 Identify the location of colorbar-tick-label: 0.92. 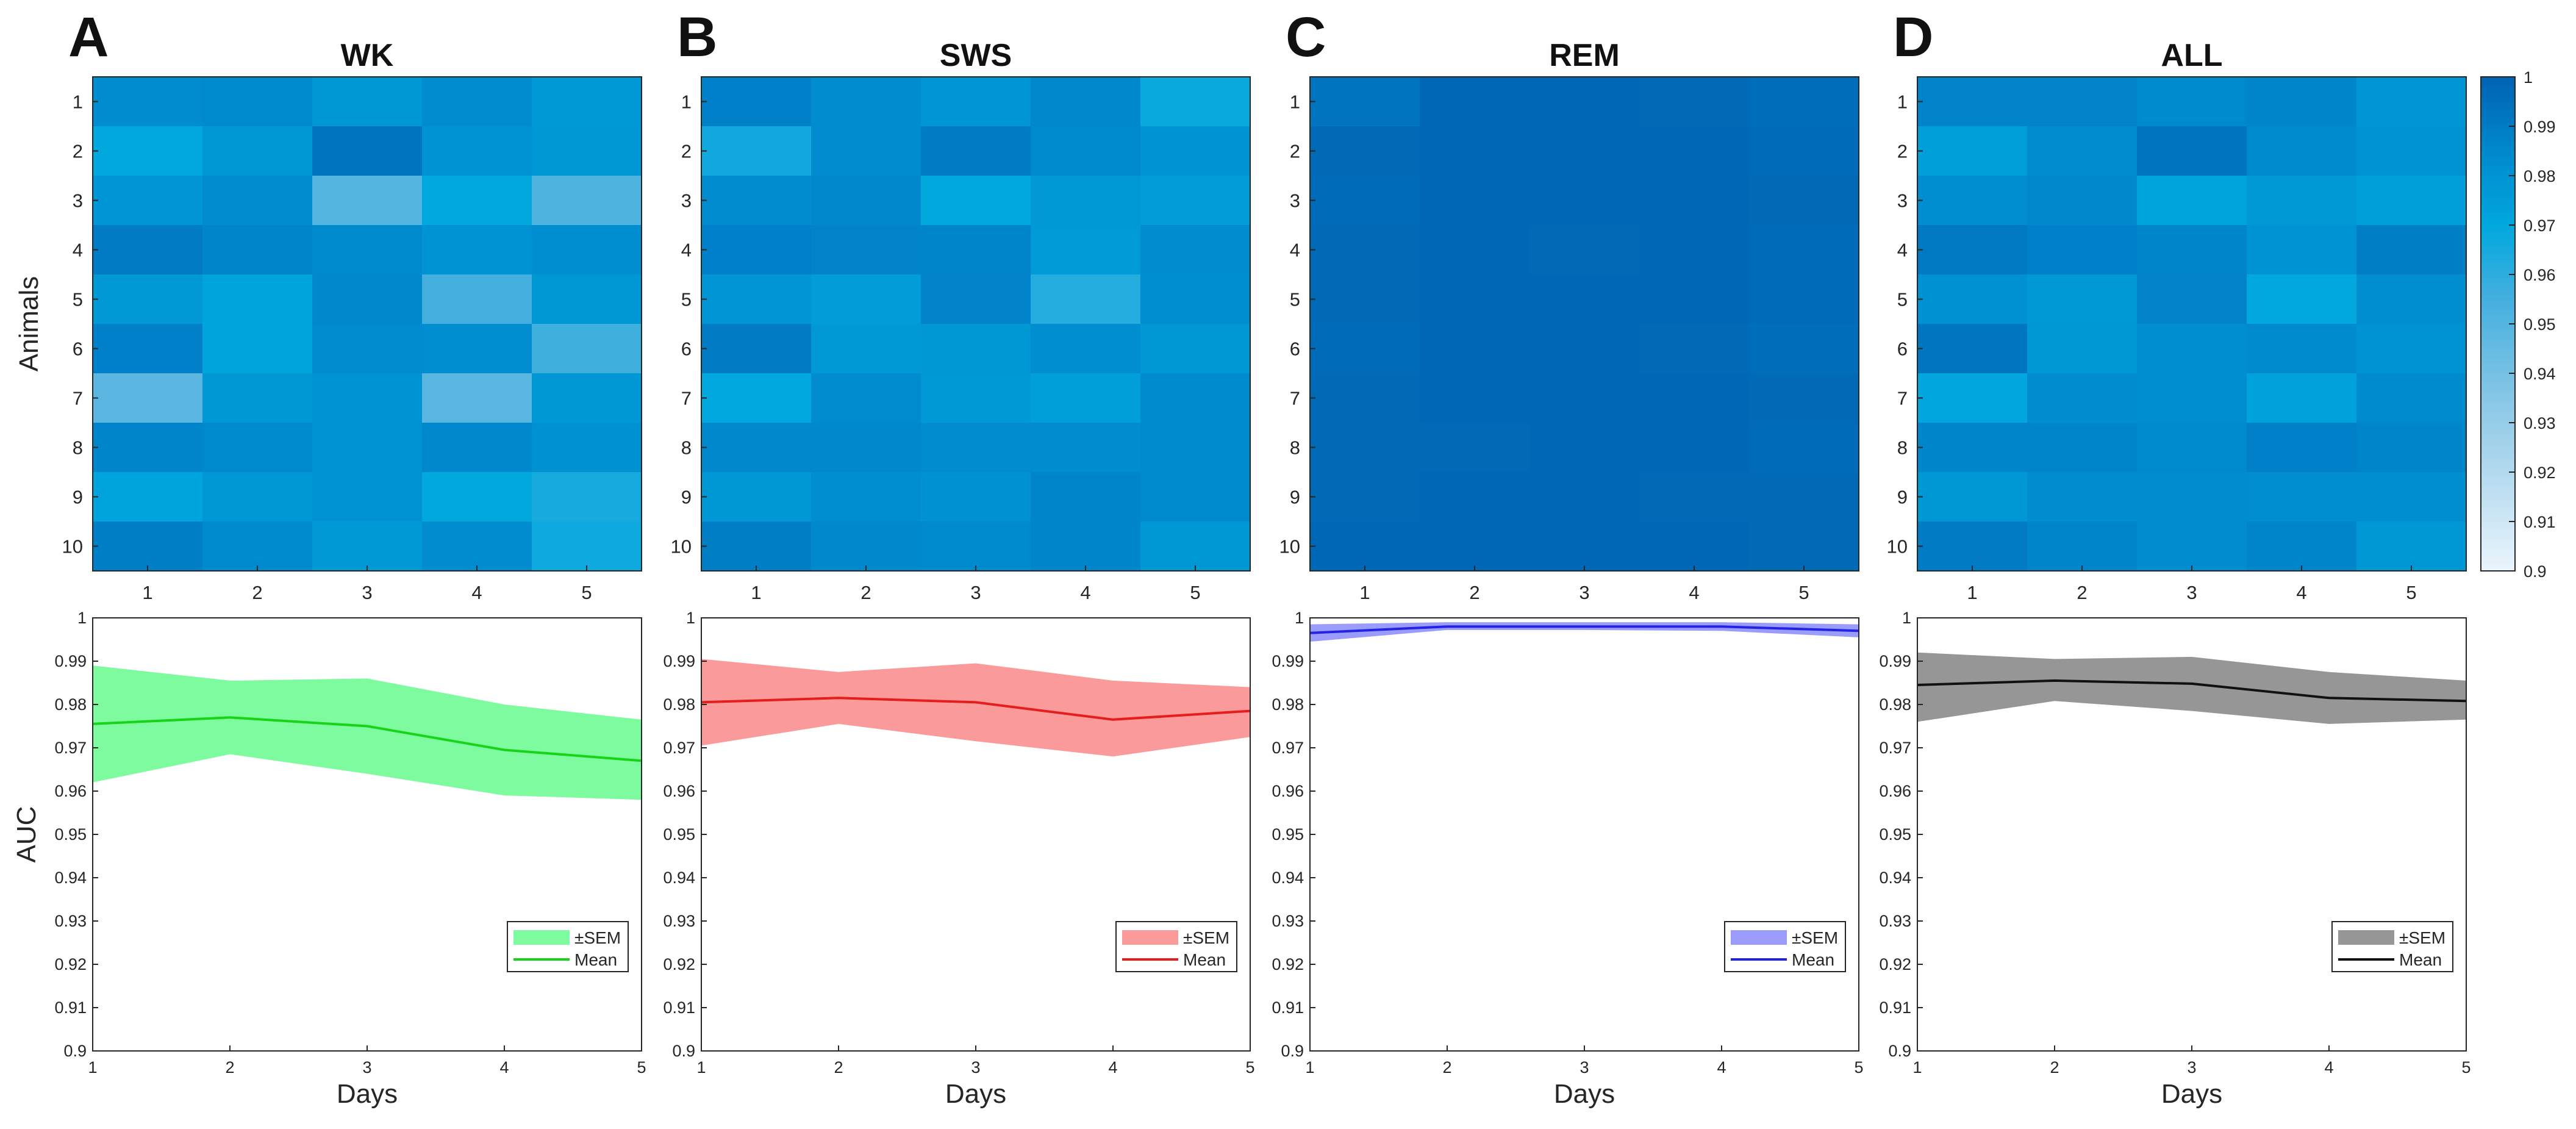
(2540, 473).